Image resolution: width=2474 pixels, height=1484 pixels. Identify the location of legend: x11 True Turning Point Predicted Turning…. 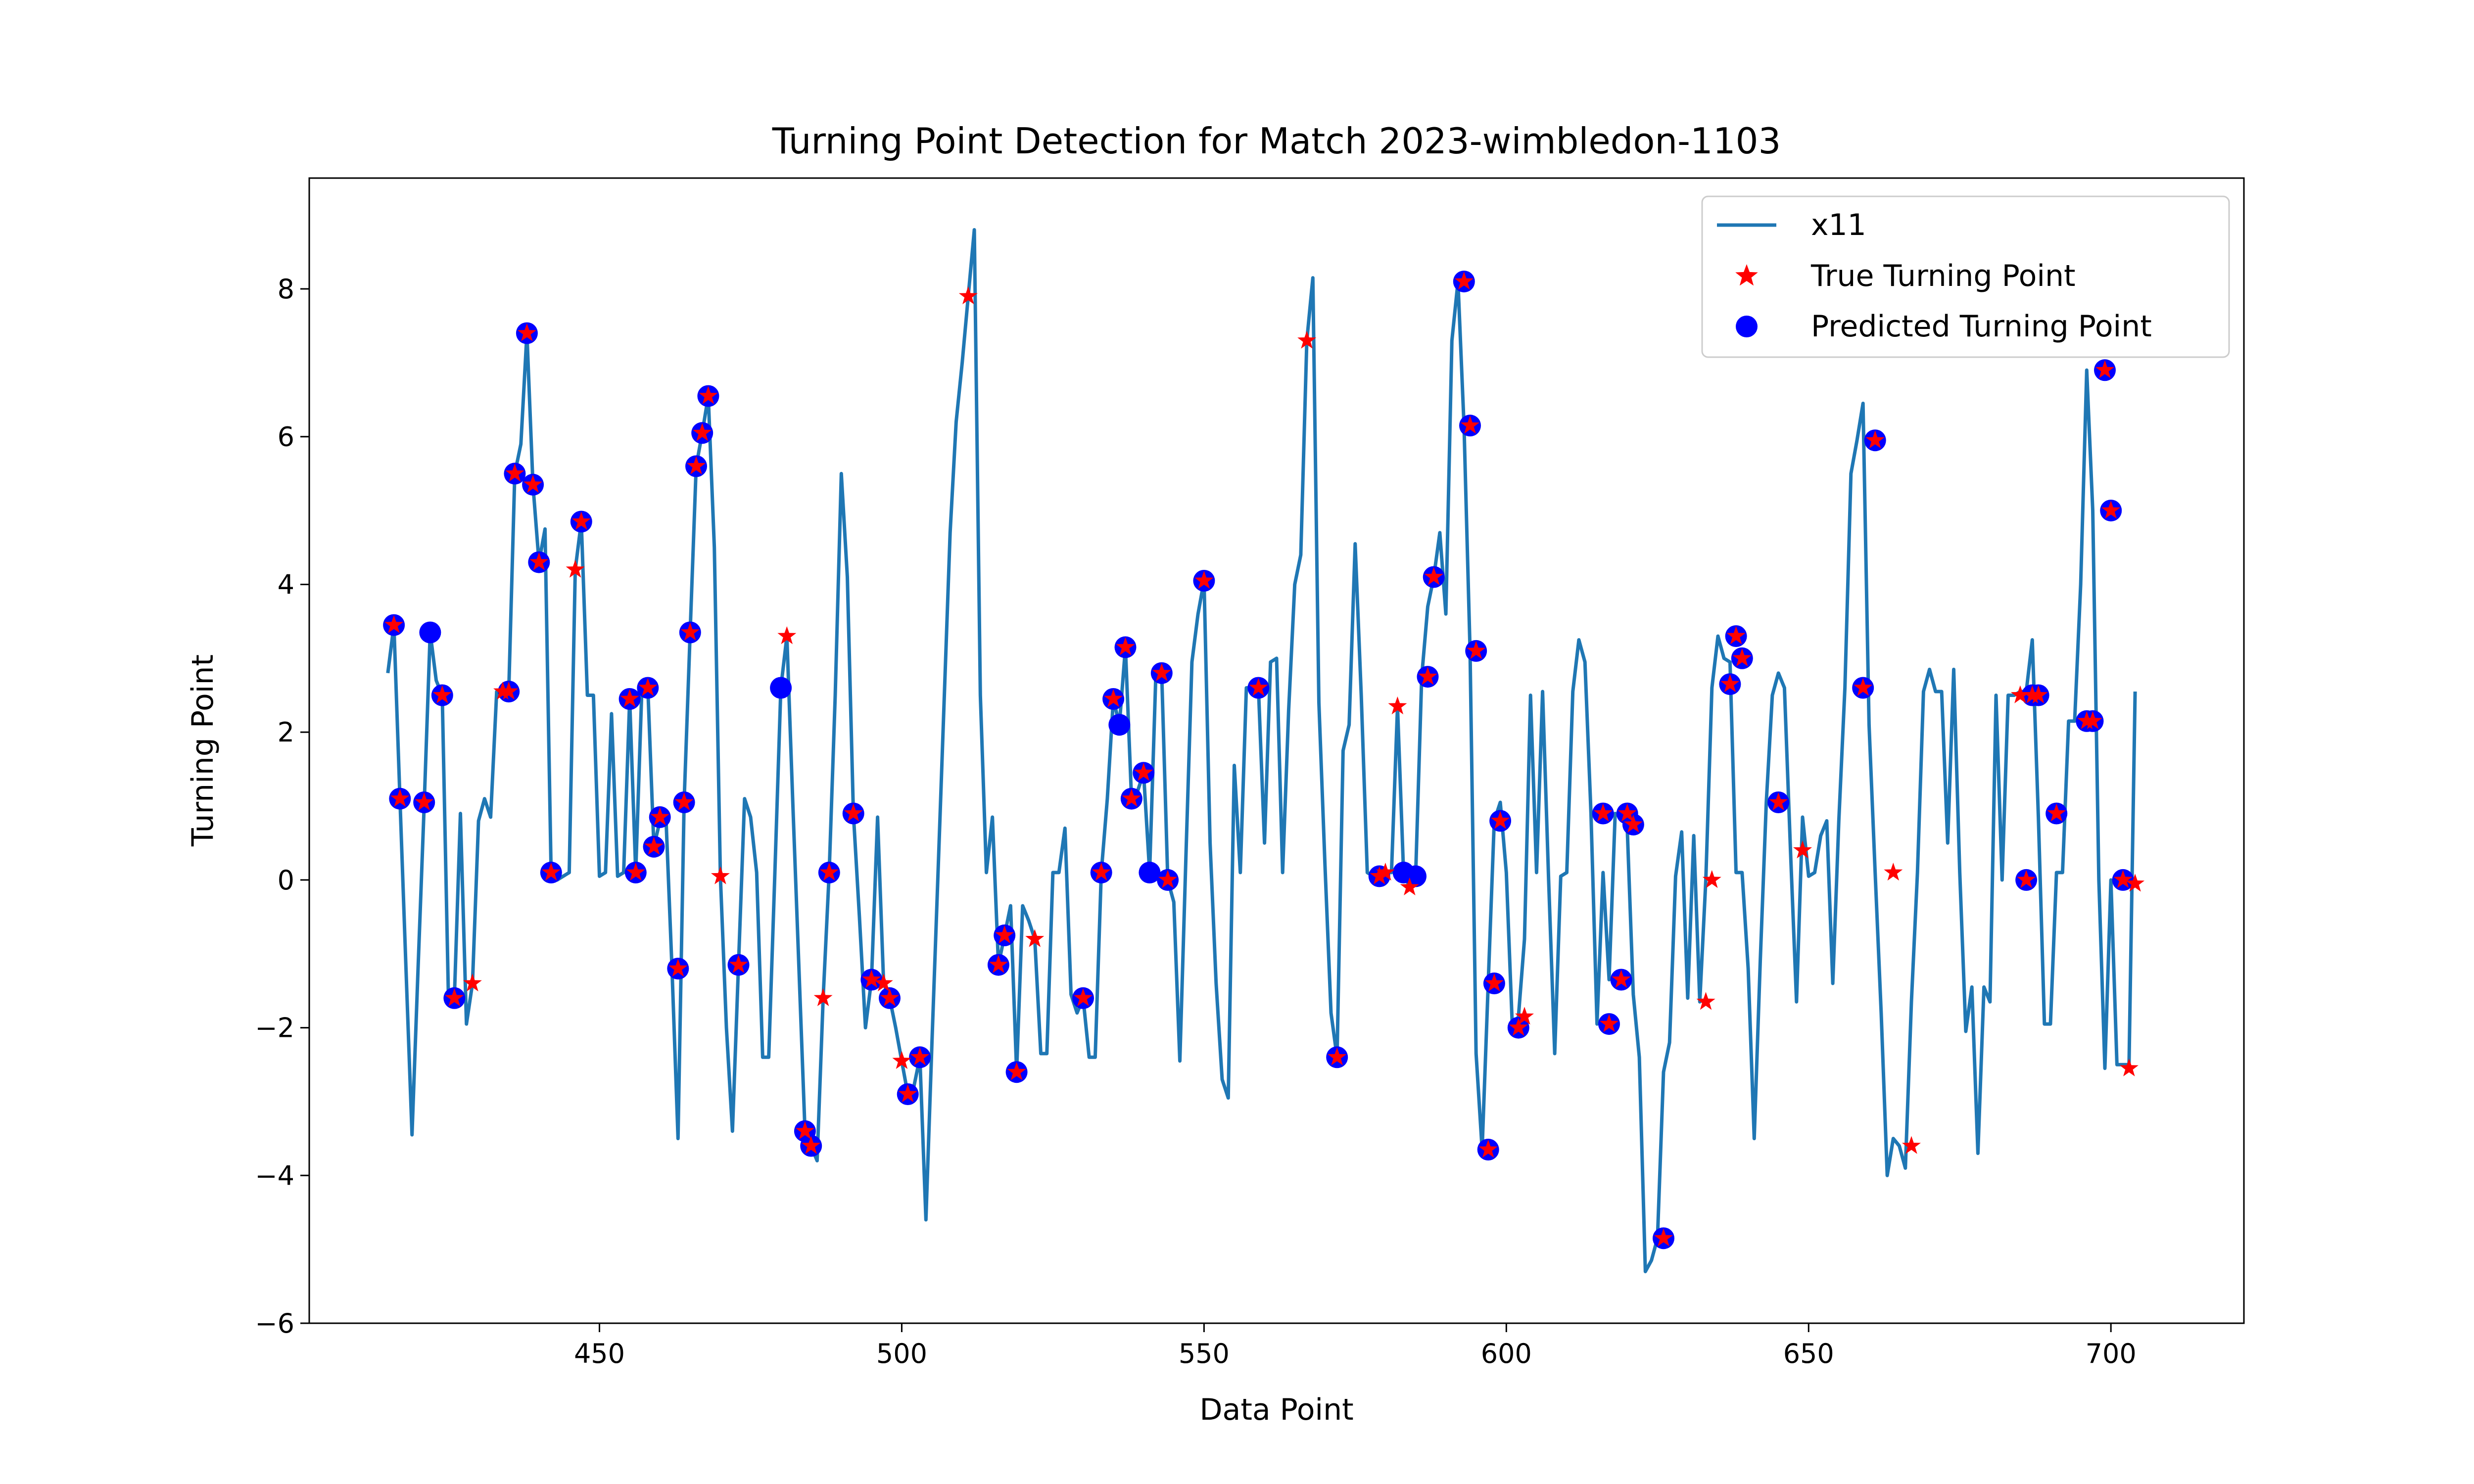
(1966, 276).